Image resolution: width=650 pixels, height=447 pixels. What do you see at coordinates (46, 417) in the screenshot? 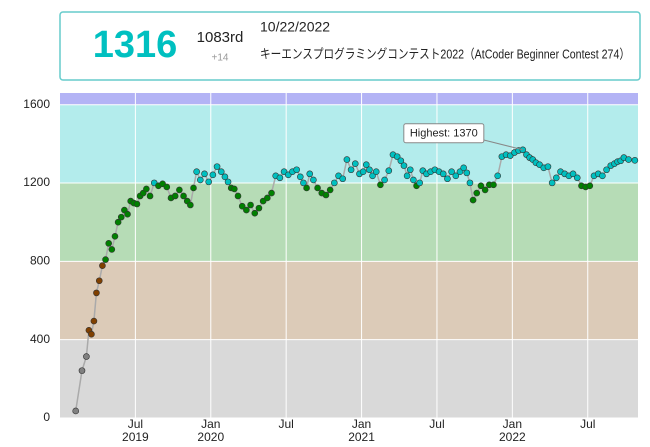
I see `y-tick-label: 0` at bounding box center [46, 417].